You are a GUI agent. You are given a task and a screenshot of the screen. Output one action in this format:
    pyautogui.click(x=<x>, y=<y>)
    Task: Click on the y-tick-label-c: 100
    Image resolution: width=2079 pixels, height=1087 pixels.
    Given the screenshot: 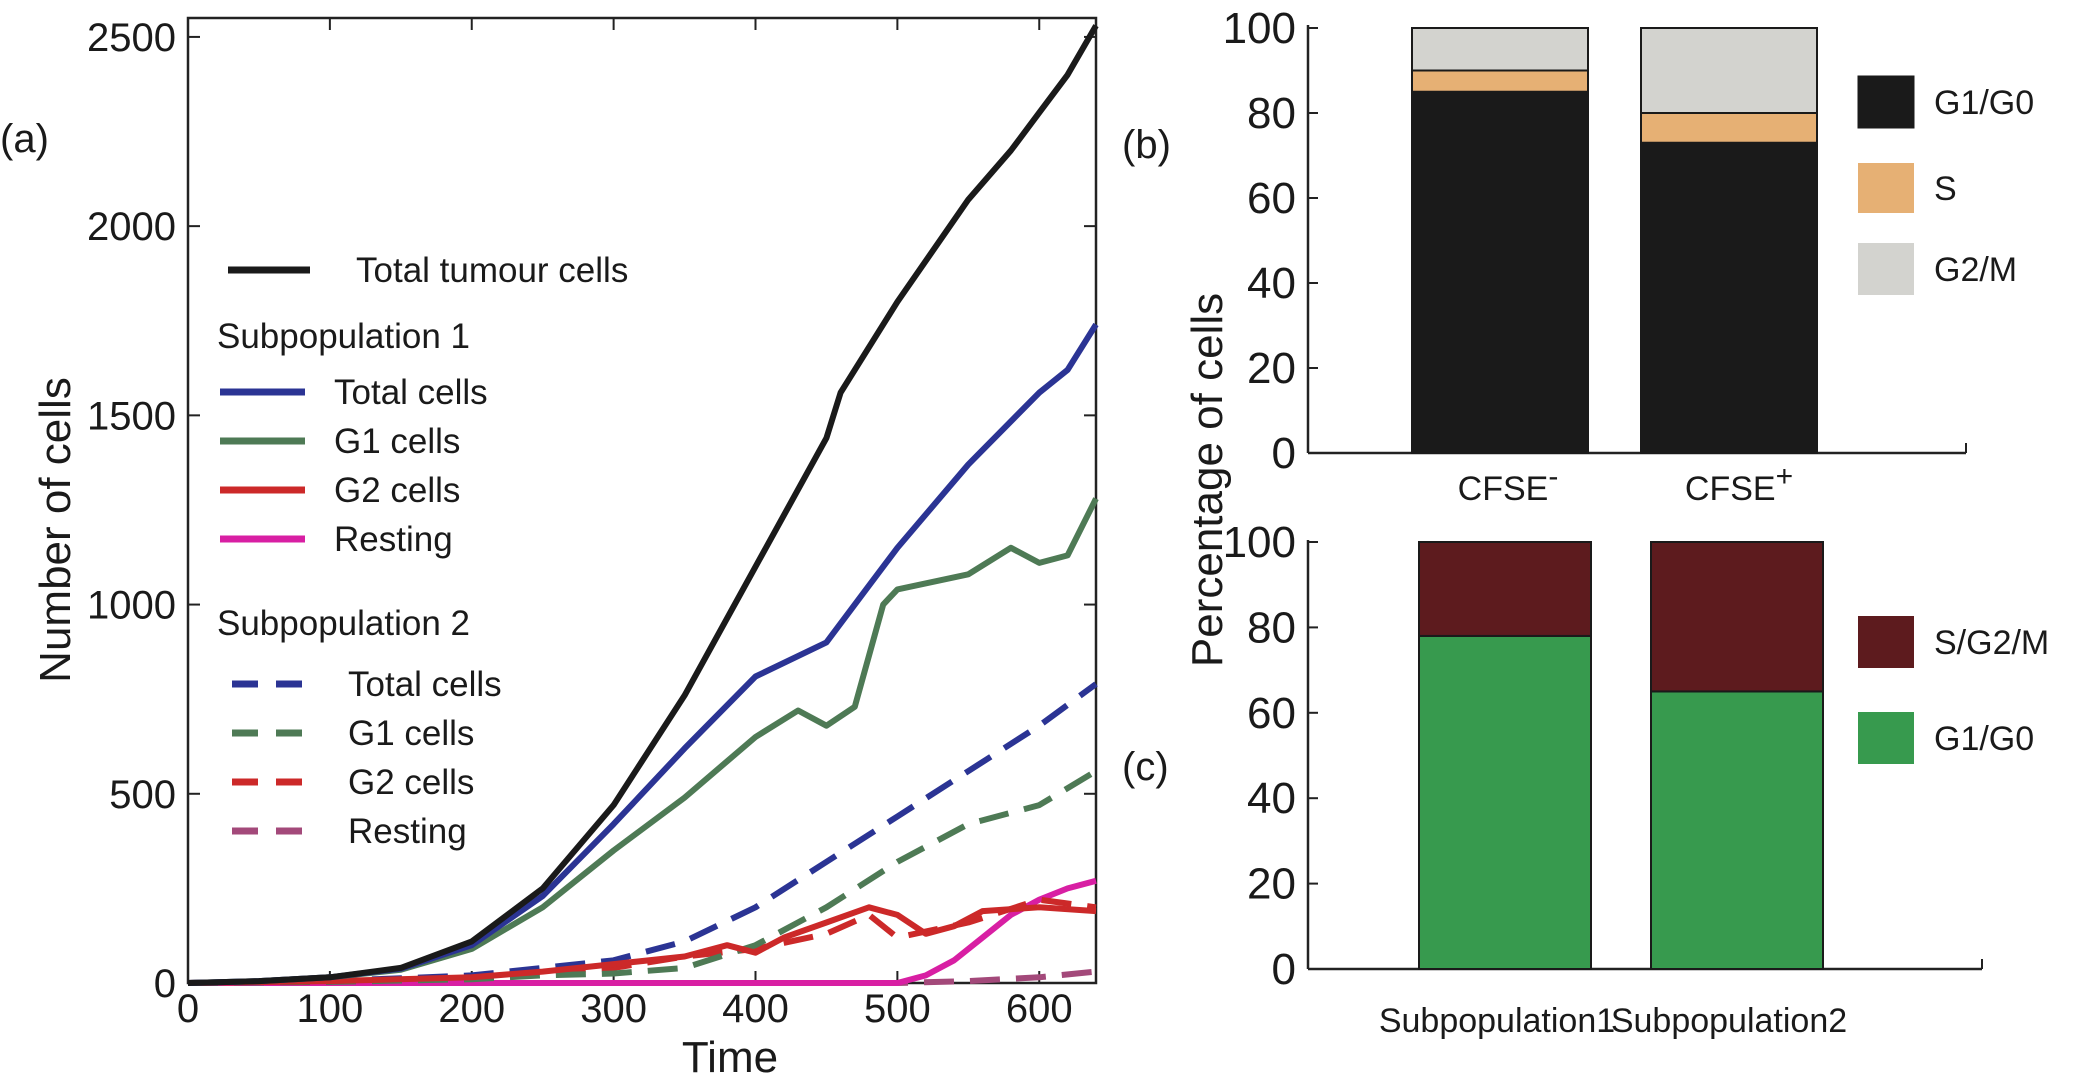 What is the action you would take?
    pyautogui.click(x=1259, y=542)
    